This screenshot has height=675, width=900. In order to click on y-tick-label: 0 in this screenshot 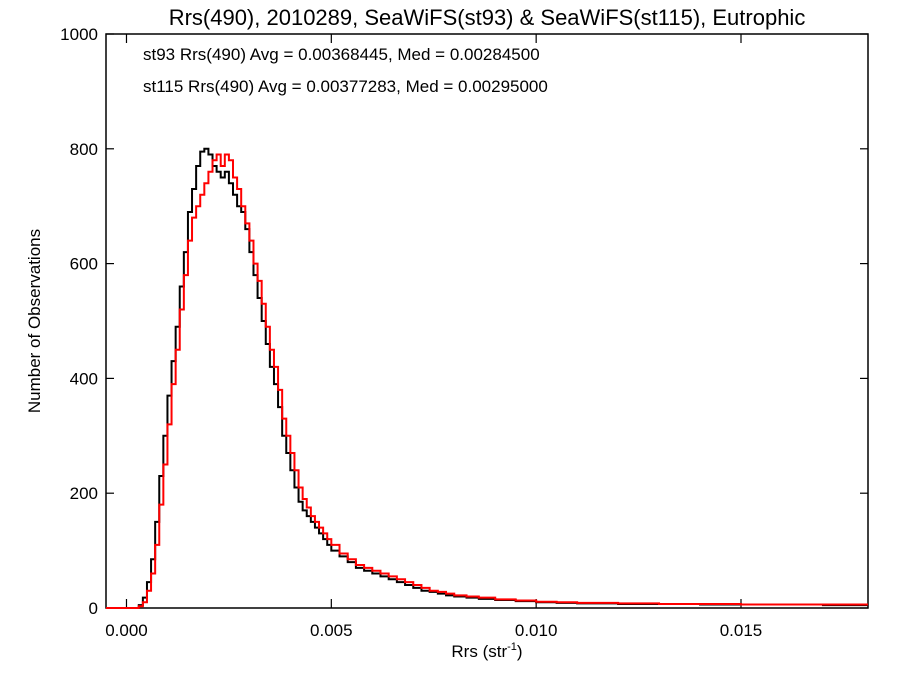, I will do `click(93, 608)`.